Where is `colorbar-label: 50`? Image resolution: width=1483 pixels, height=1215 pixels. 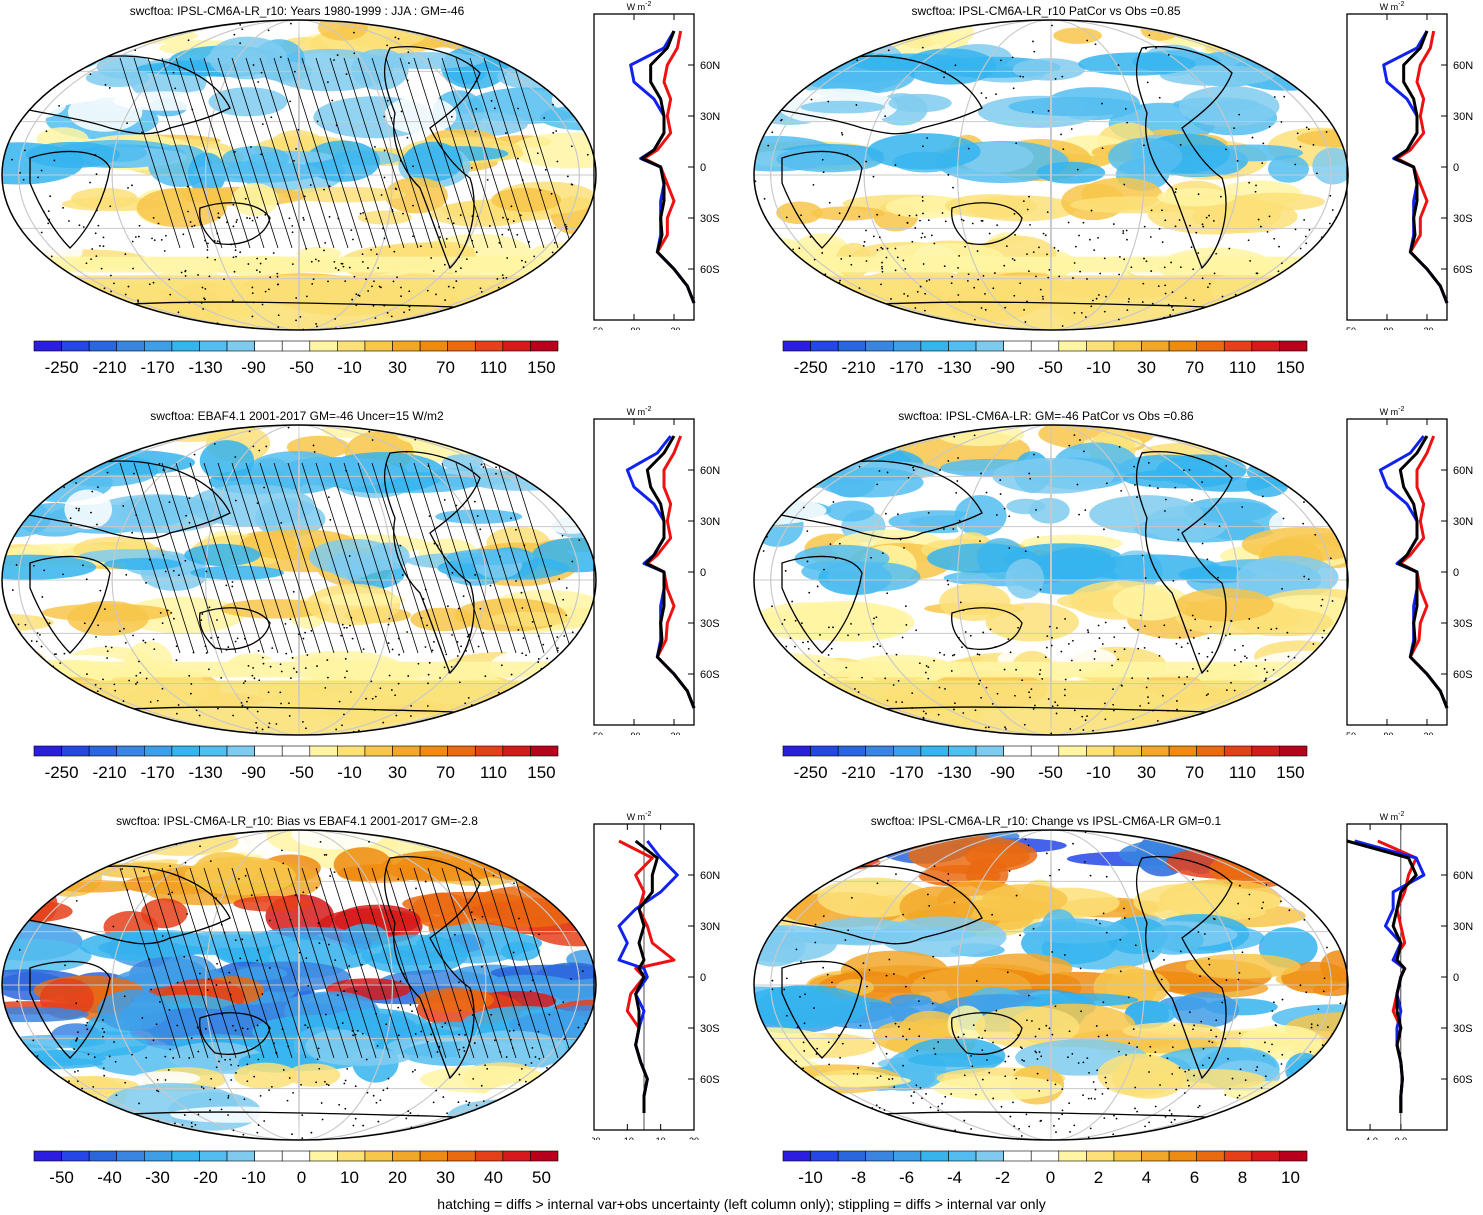 colorbar-label: 50 is located at coordinates (541, 1177).